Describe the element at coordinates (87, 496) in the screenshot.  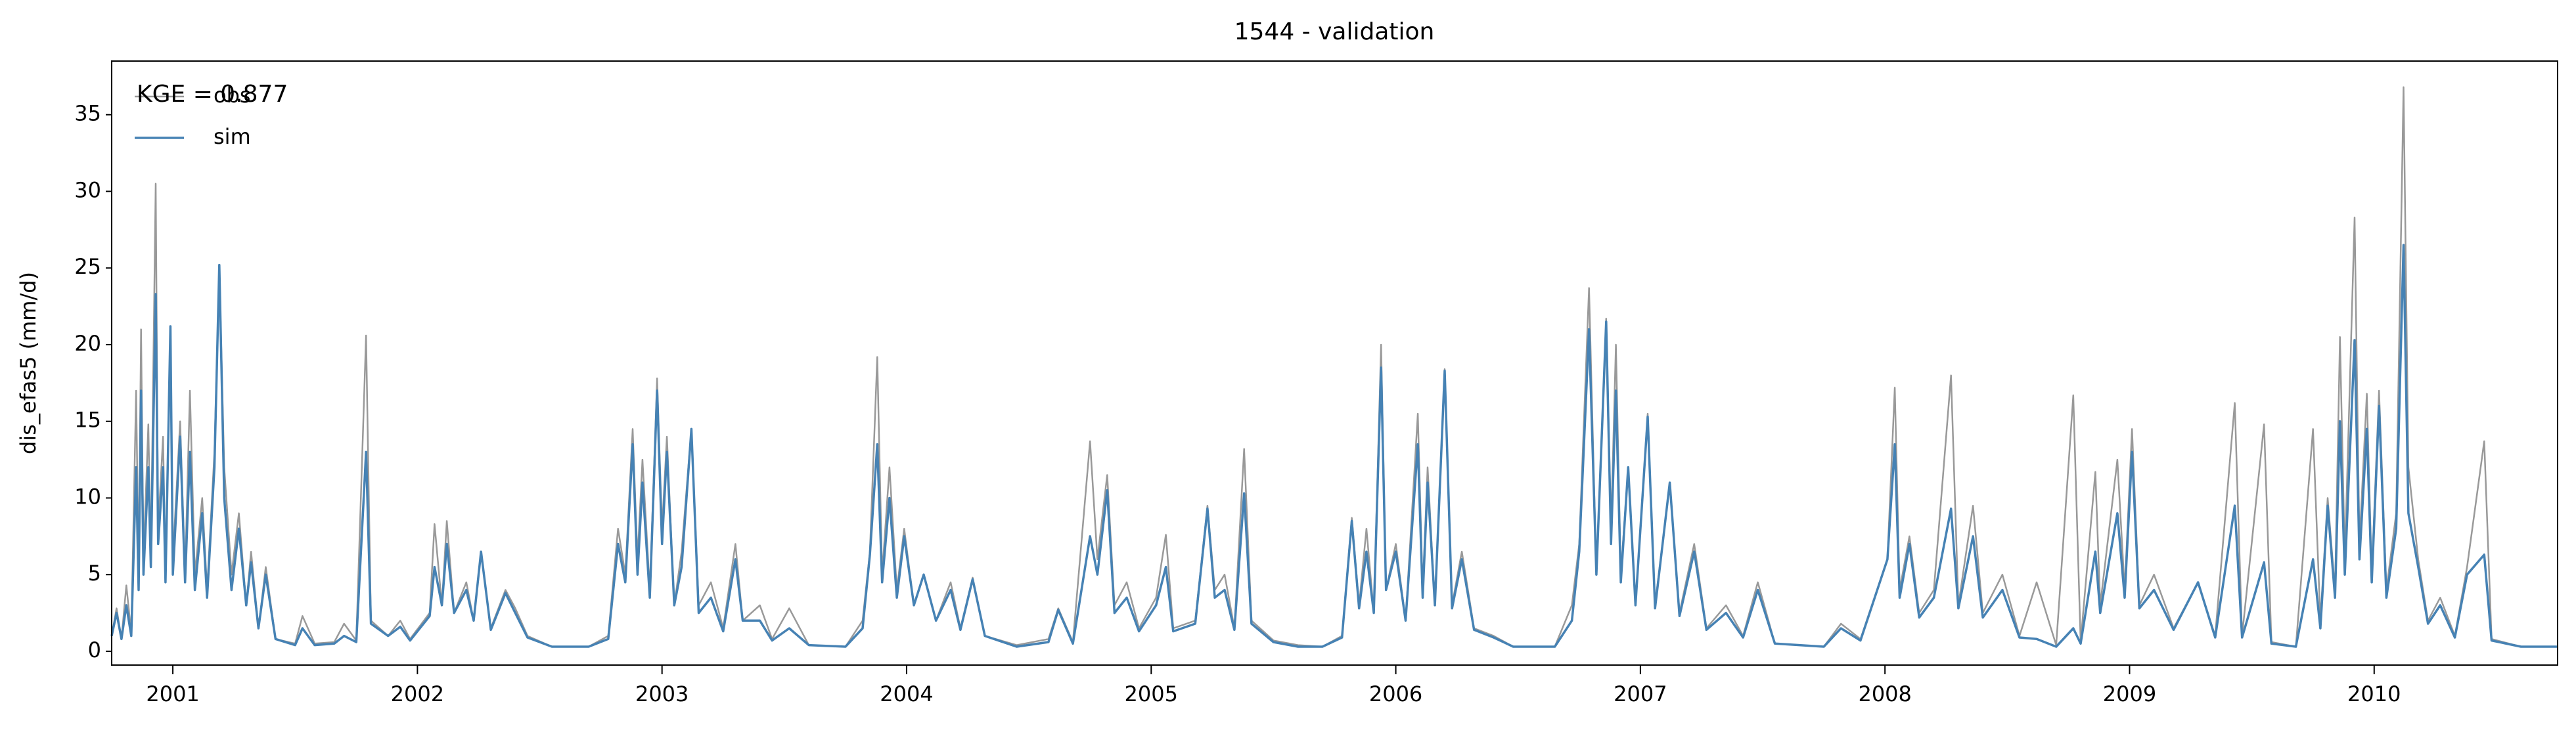
I see `y-tick-label: 10` at that location.